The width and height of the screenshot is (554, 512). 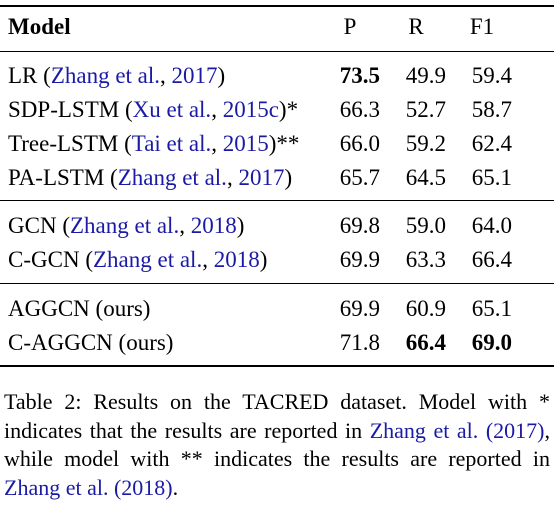 I want to click on caption-text: ., so click(x=175, y=487).